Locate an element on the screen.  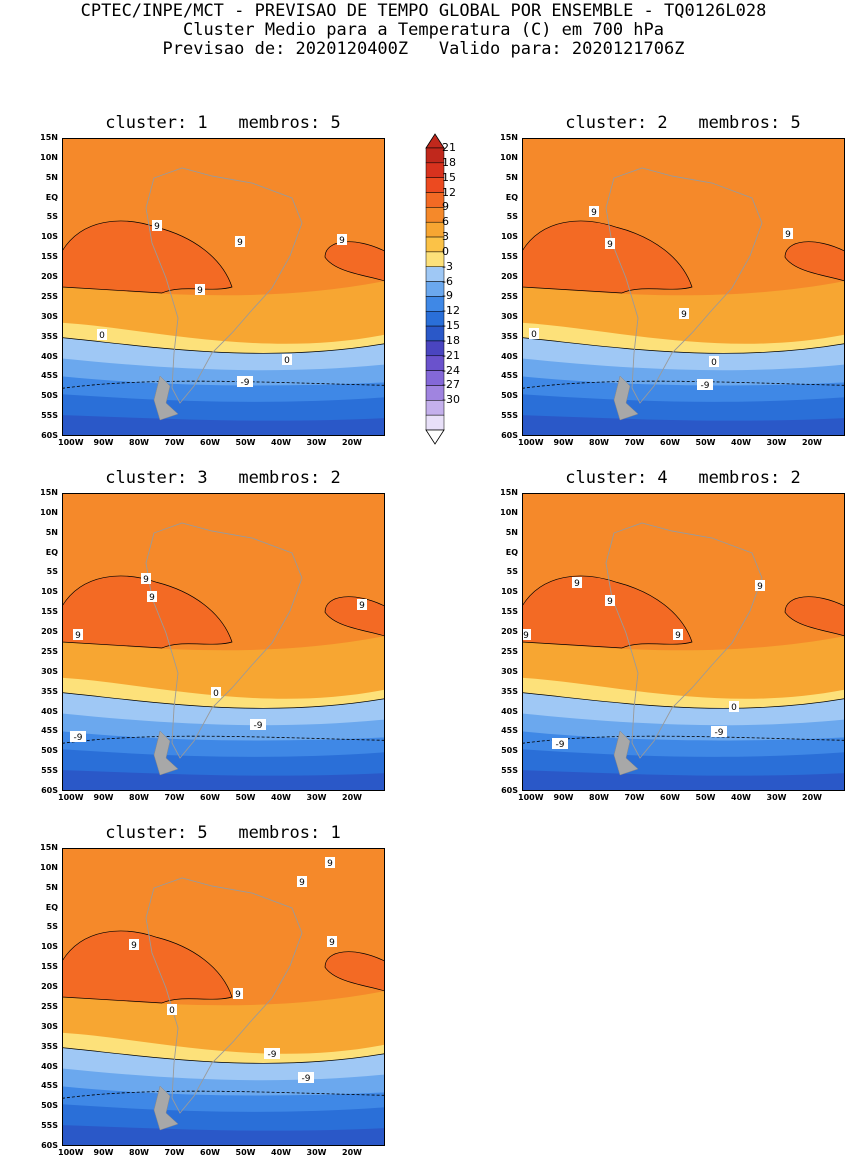
svg-text: -9 is located at coordinates (306, 1079).